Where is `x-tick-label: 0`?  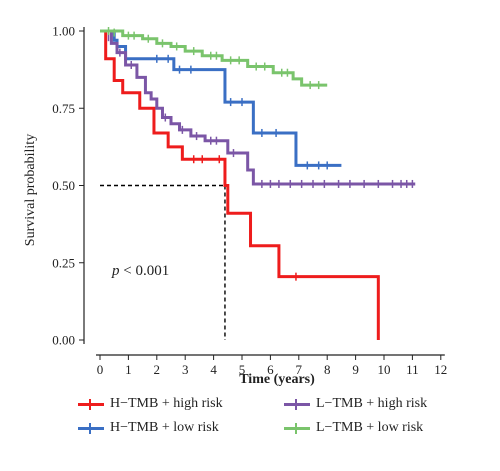 x-tick-label: 0 is located at coordinates (100, 369).